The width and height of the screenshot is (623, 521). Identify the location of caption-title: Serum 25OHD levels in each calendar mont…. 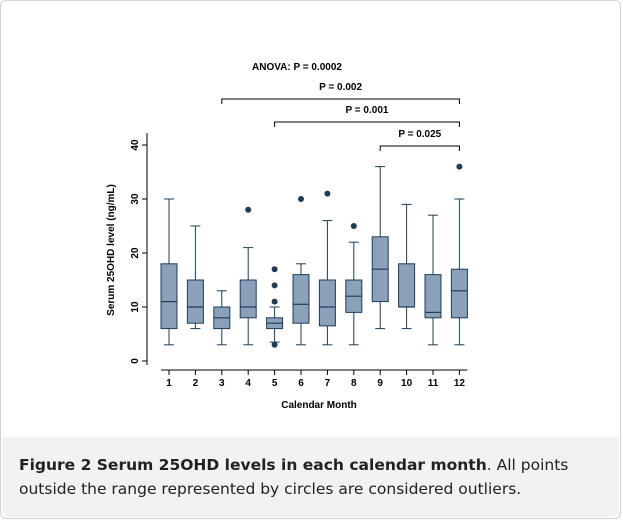
(289, 465).